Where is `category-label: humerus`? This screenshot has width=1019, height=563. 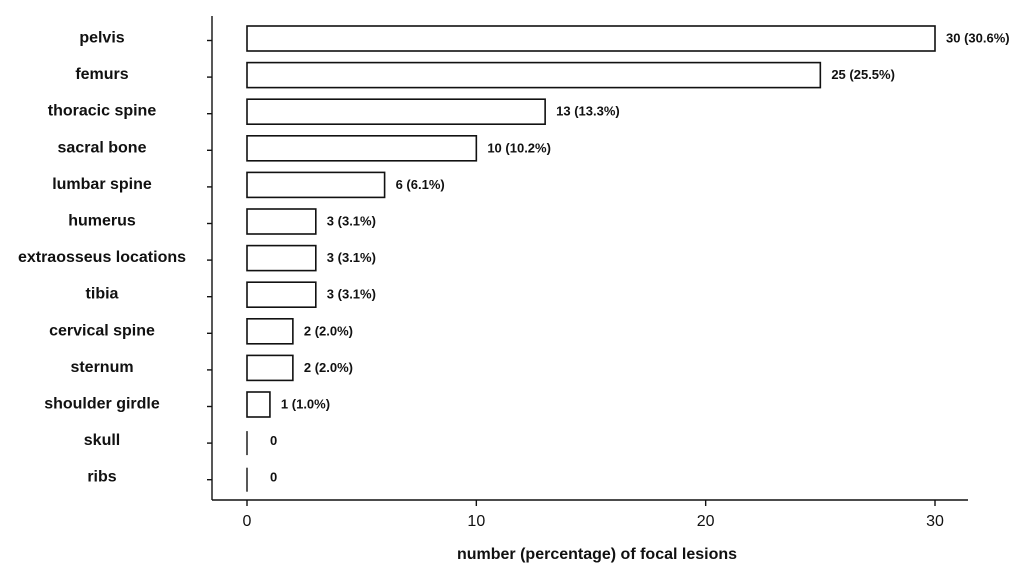 category-label: humerus is located at coordinates (102, 221).